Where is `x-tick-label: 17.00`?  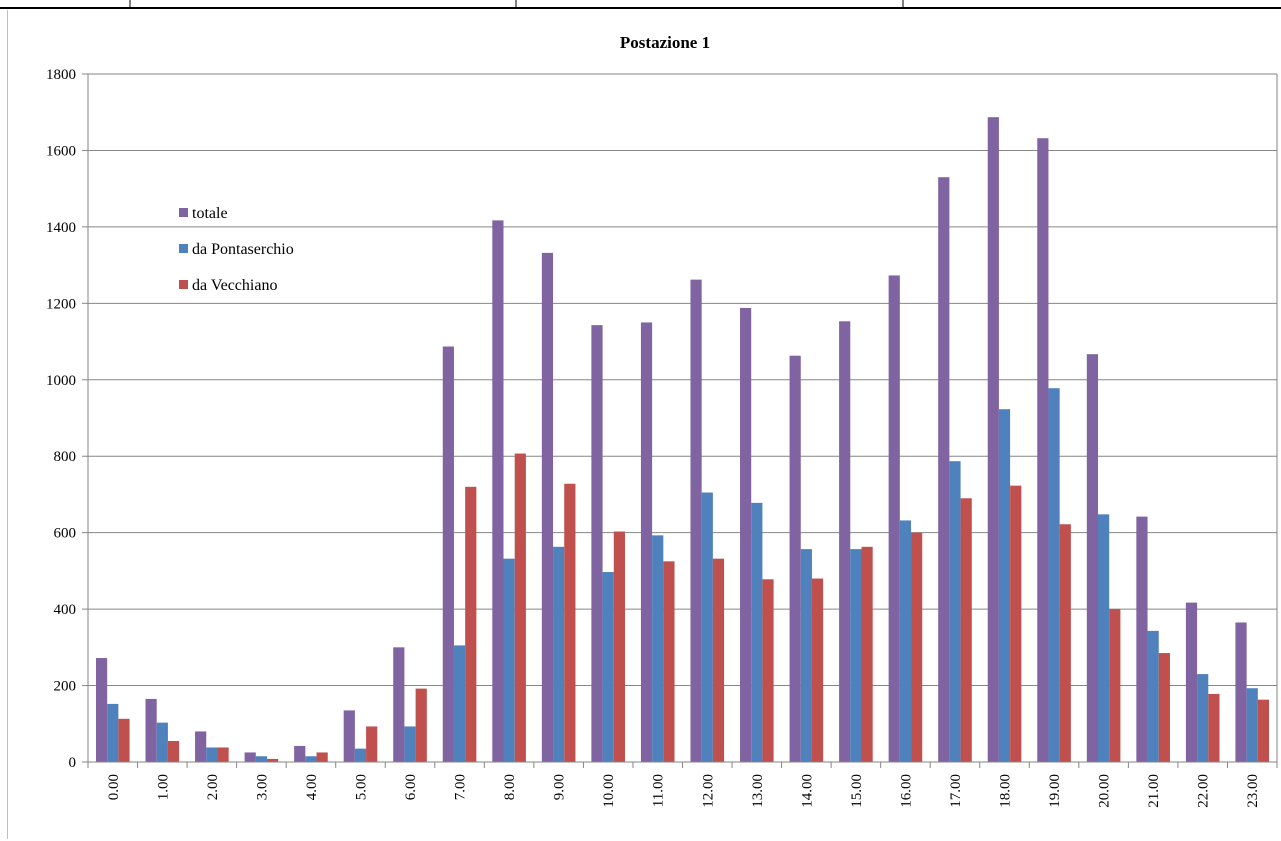 x-tick-label: 17.00 is located at coordinates (956, 791).